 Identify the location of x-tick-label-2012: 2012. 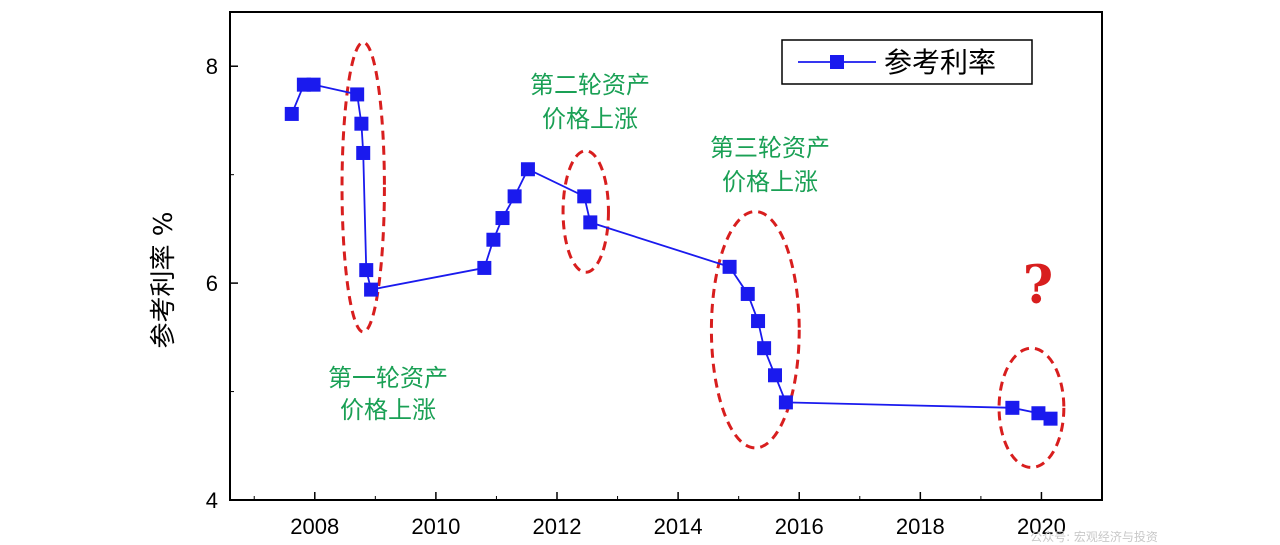
(557, 526).